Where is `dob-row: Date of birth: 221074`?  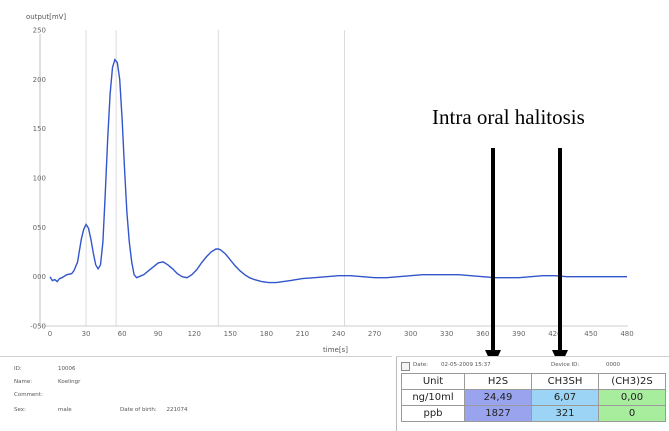 dob-row: Date of birth: 221074 is located at coordinates (153, 410).